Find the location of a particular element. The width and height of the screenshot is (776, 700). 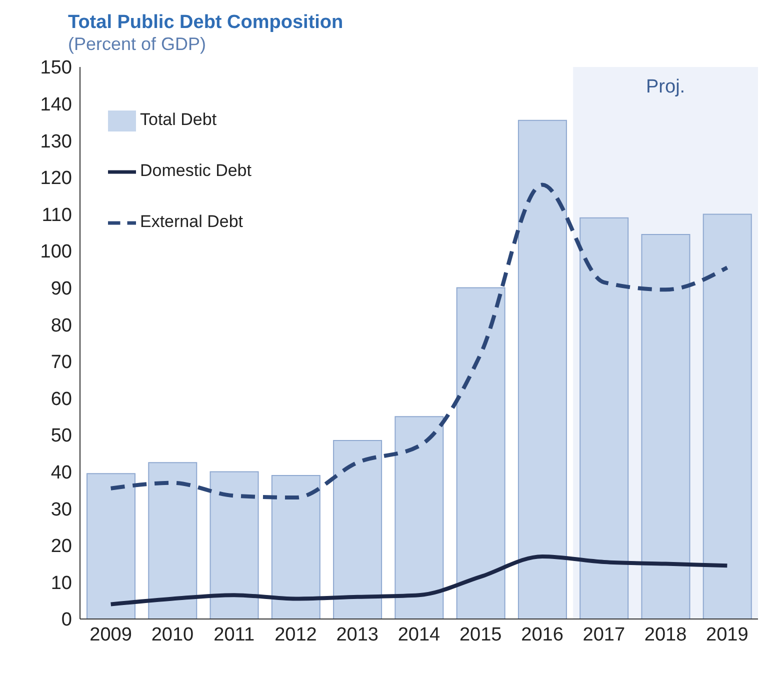

legend-label: External Debt is located at coordinates (191, 221).